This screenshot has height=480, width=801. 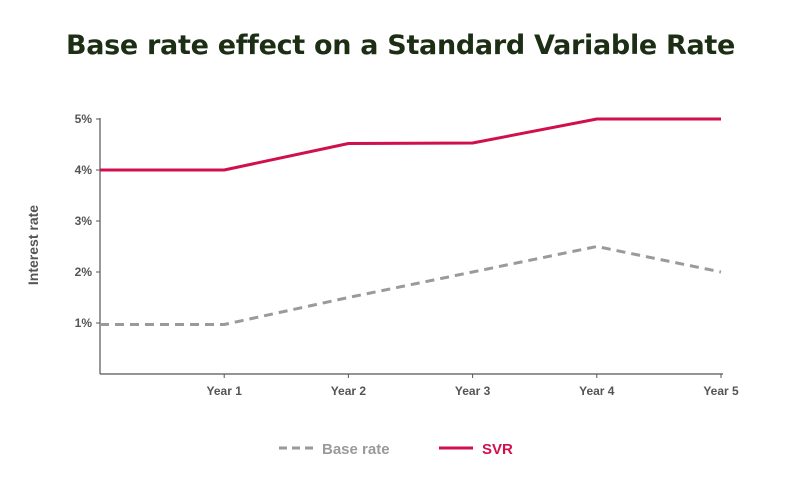 What do you see at coordinates (411, 285) in the screenshot?
I see `series-line-base-rate` at bounding box center [411, 285].